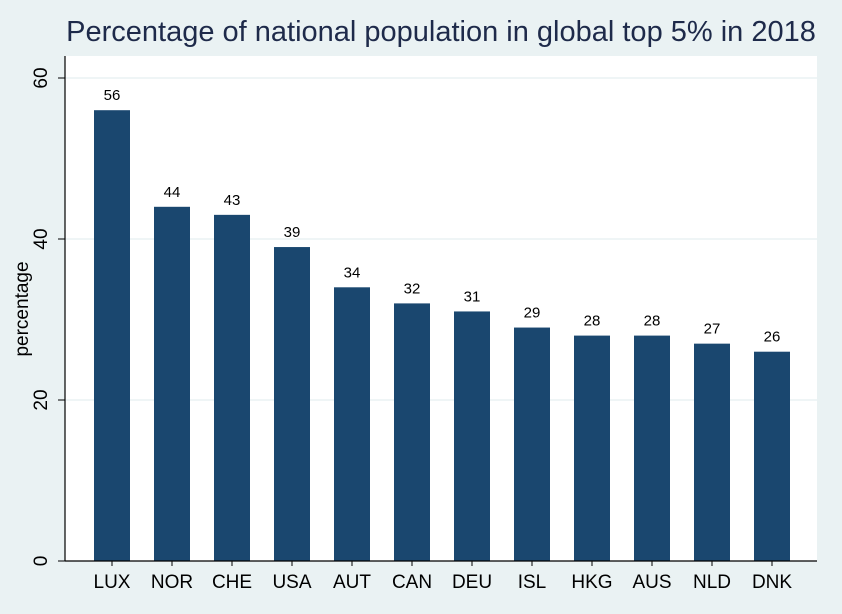 The image size is (842, 614). I want to click on bar-hkg, so click(592, 448).